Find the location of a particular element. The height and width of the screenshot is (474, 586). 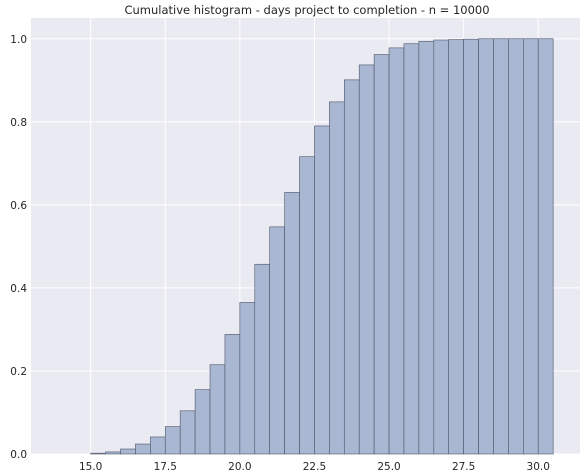

y-tick-label: 0.4 is located at coordinates (18, 289).